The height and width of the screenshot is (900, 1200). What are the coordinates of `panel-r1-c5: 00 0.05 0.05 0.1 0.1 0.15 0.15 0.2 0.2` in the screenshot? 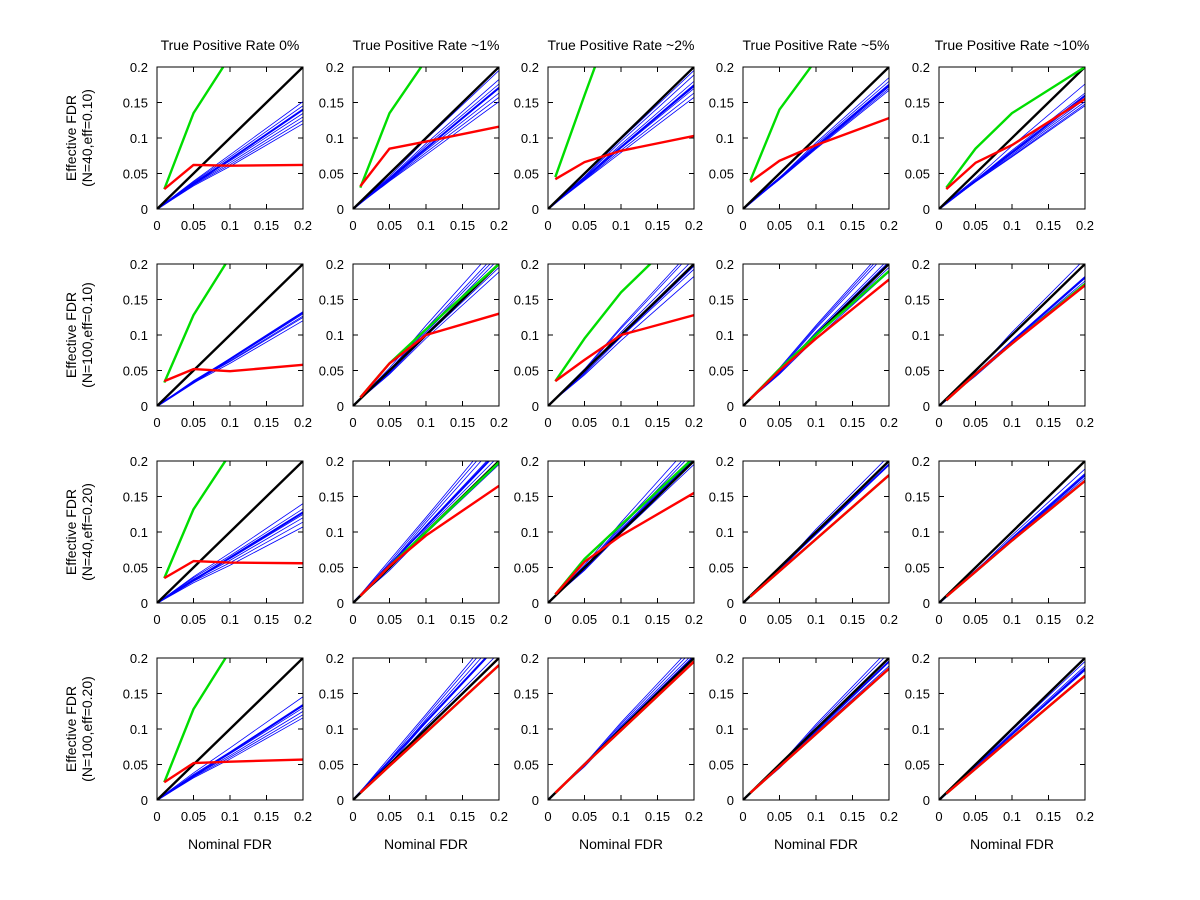 It's located at (999, 146).